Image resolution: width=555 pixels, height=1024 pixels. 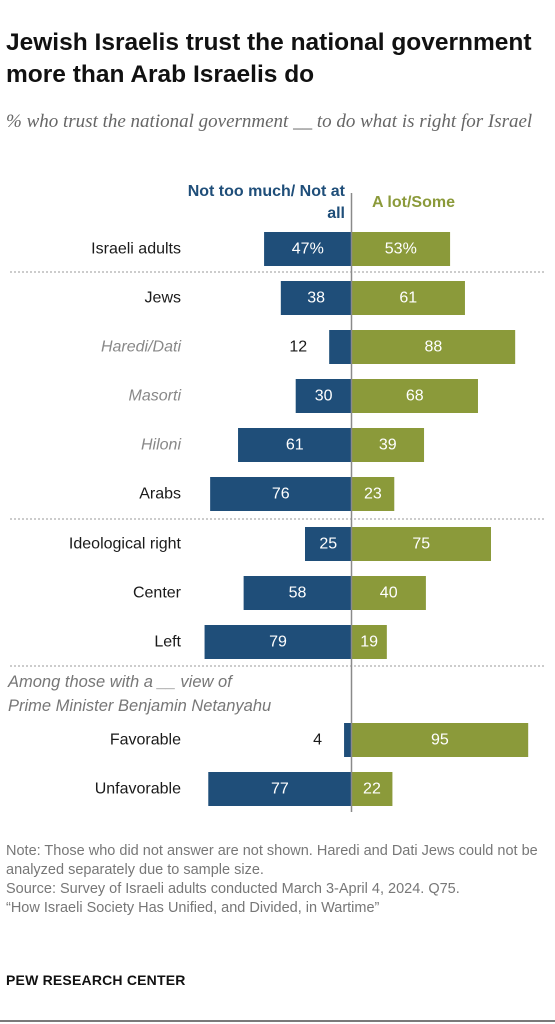 What do you see at coordinates (155, 396) in the screenshot?
I see `row-label-masorti: Masorti` at bounding box center [155, 396].